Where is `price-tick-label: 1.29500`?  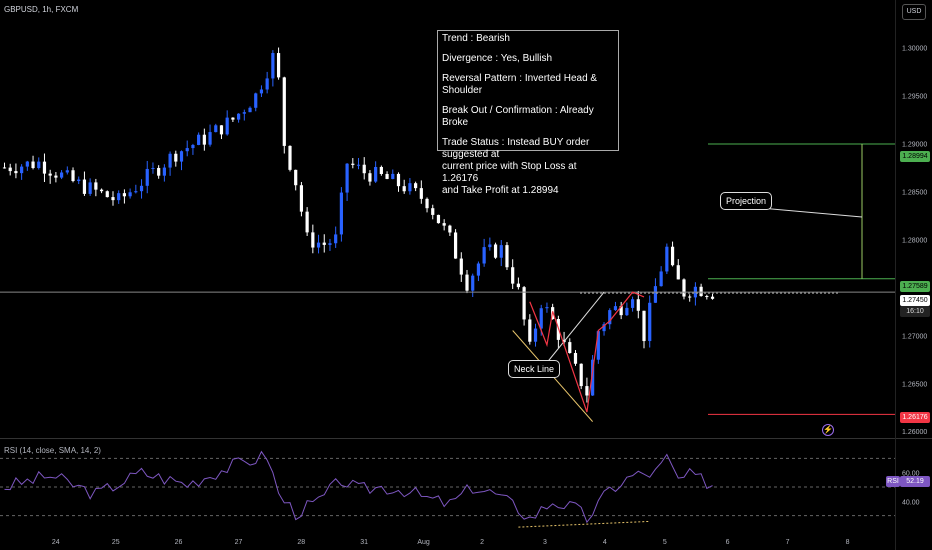 price-tick-label: 1.29500 is located at coordinates (914, 97).